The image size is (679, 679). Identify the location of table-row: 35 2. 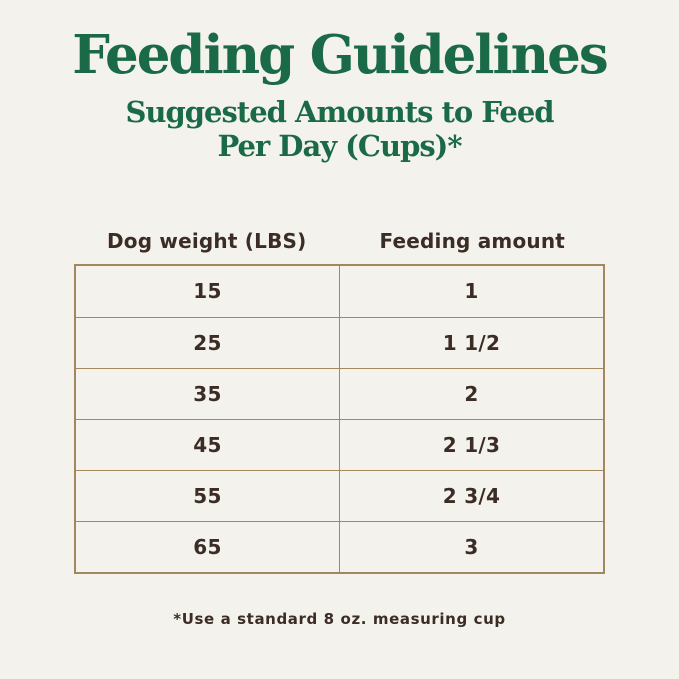
(339, 393).